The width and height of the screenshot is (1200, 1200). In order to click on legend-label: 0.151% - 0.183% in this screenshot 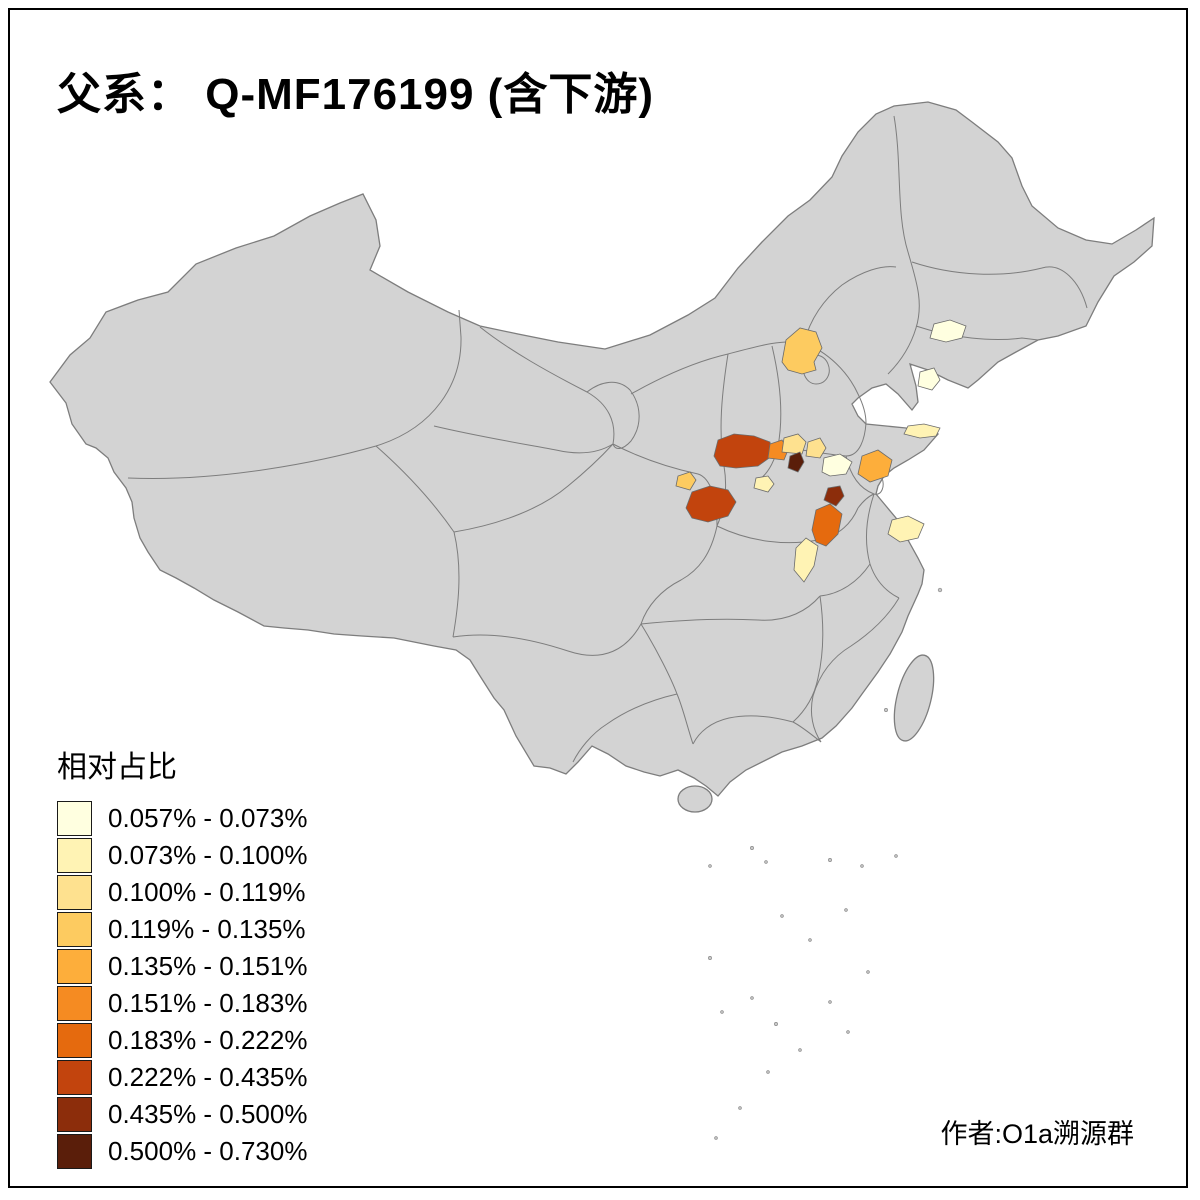, I will do `click(208, 1003)`.